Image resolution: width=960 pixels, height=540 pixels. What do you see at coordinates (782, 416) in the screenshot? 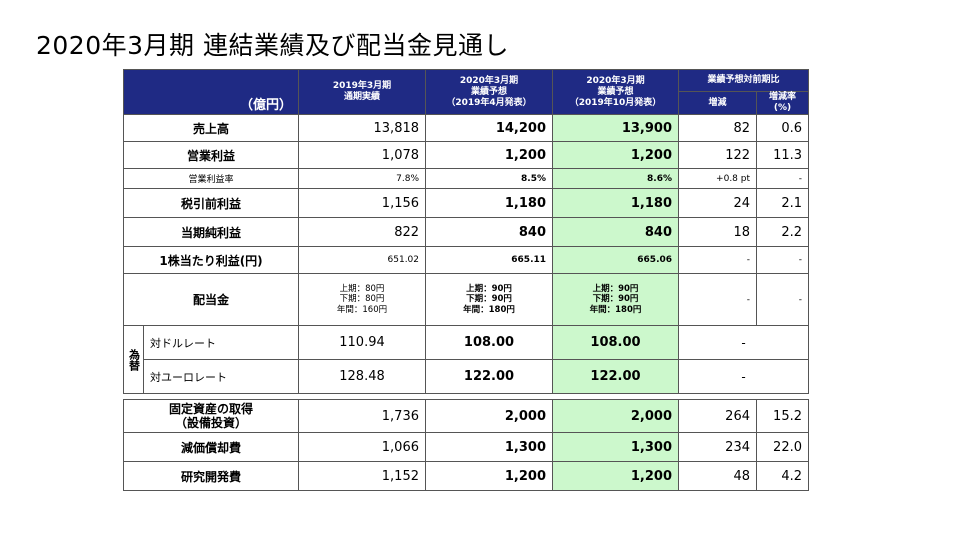
I see `cell-change-rate: 15.2` at bounding box center [782, 416].